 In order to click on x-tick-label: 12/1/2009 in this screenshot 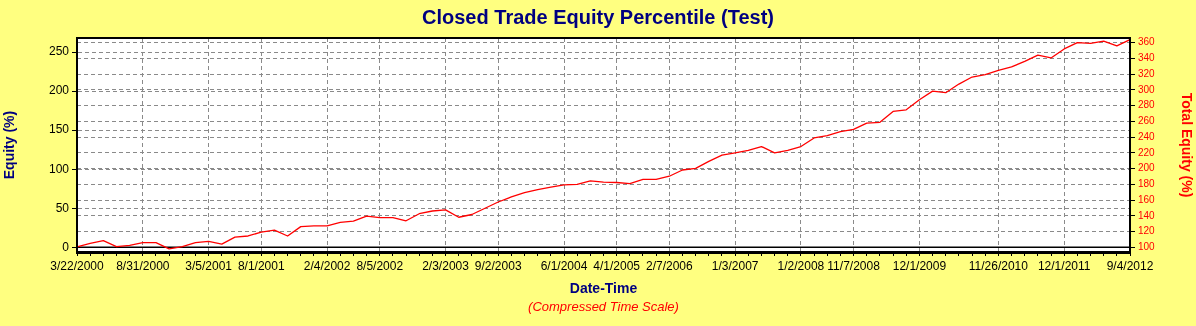, I will do `click(919, 265)`.